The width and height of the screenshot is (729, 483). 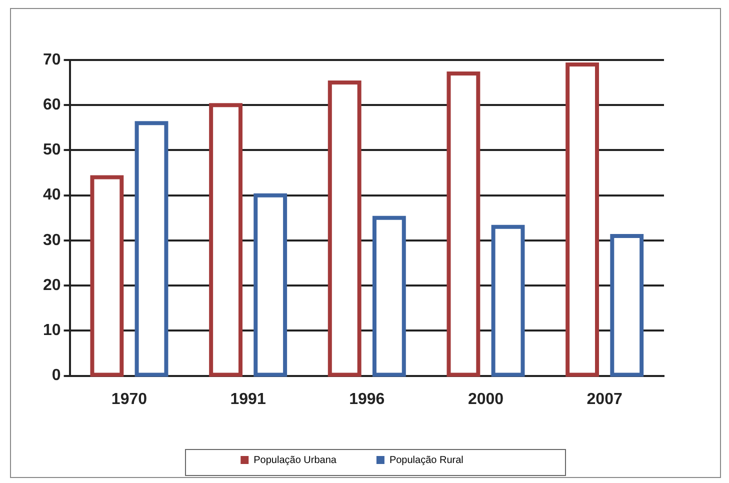 I want to click on x-tick-label: 2007, so click(x=604, y=399).